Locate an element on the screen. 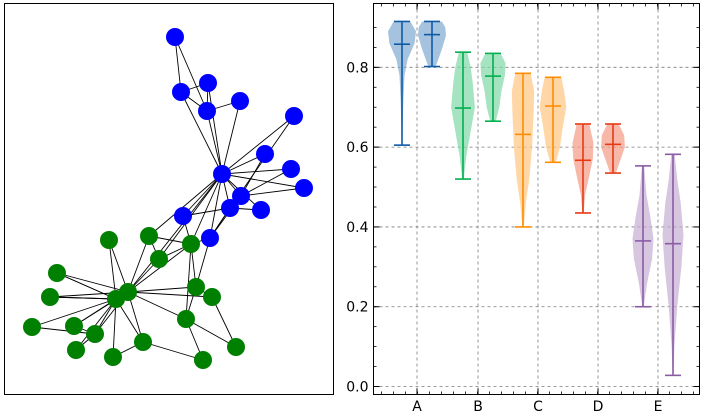  x-axis-tick-labels: A B C D E is located at coordinates (537, 407).